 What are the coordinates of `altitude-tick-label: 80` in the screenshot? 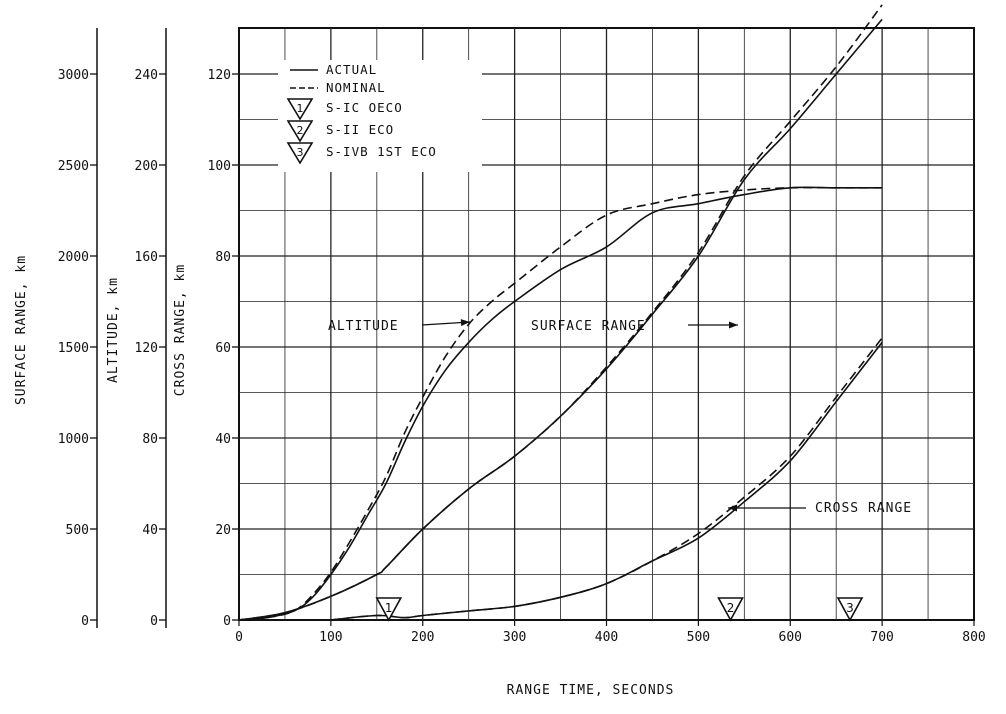 It's located at (150, 439).